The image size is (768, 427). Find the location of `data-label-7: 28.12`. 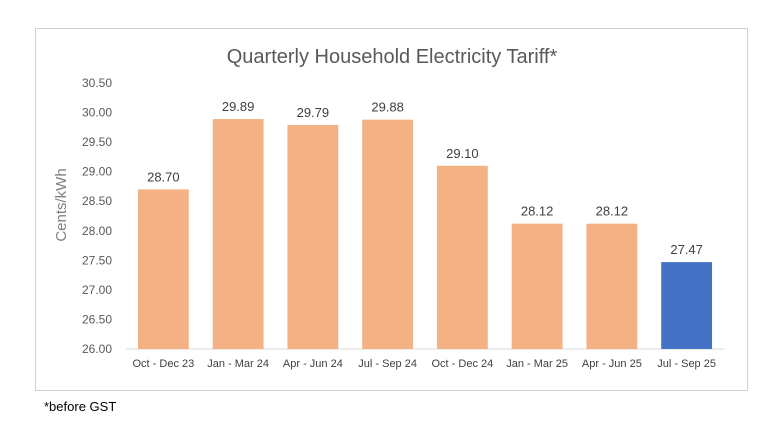

data-label-7: 28.12 is located at coordinates (612, 211).